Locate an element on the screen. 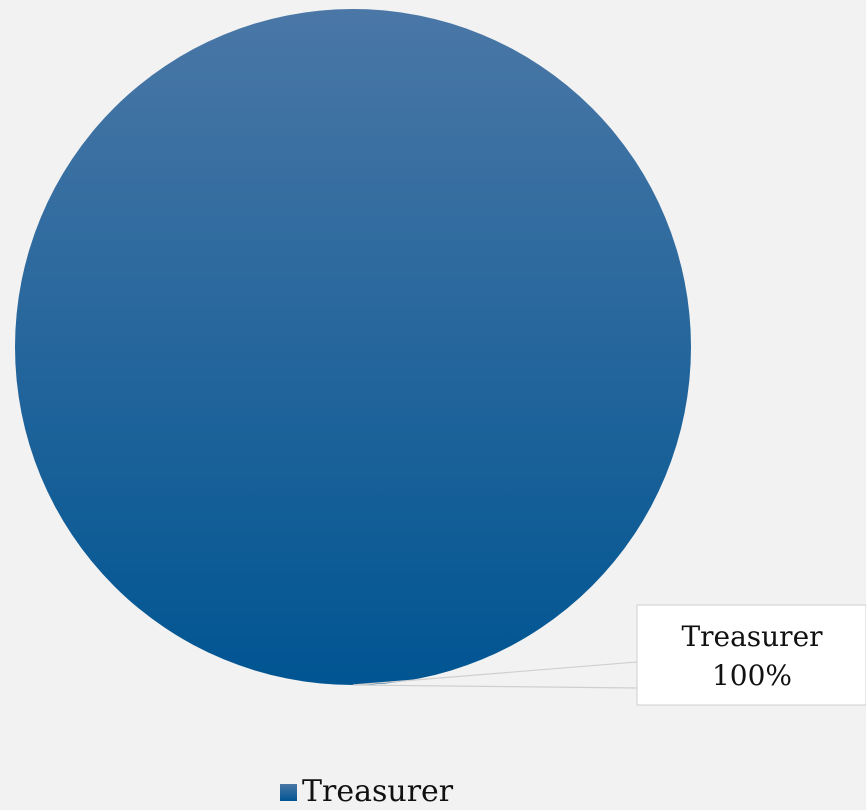 This screenshot has height=810, width=866. chart-legend: Treasurer is located at coordinates (366, 792).